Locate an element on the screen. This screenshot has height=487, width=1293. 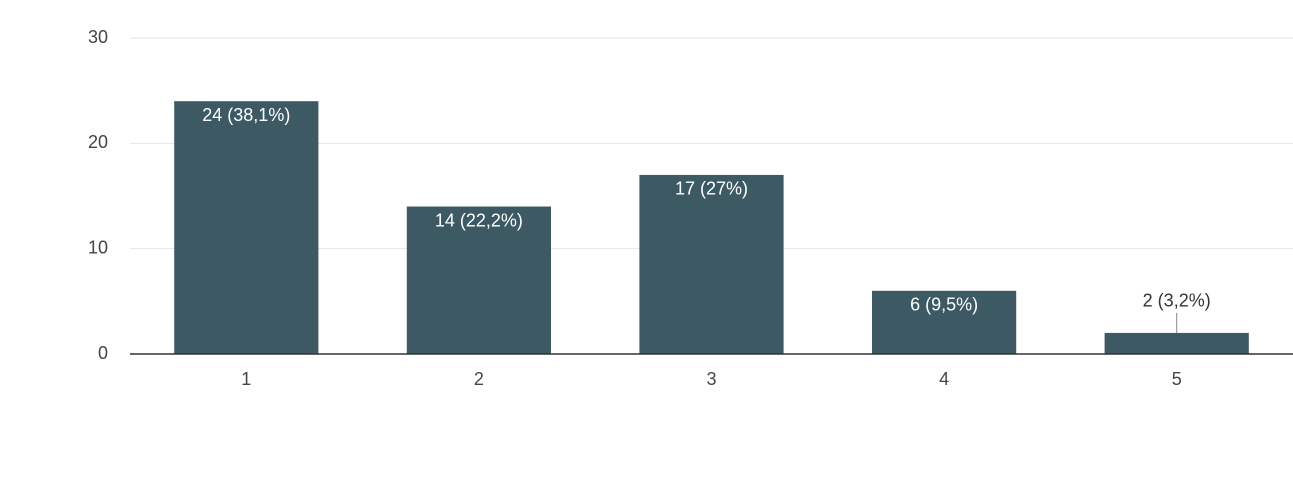
y-tick-label: 30 is located at coordinates (98, 37).